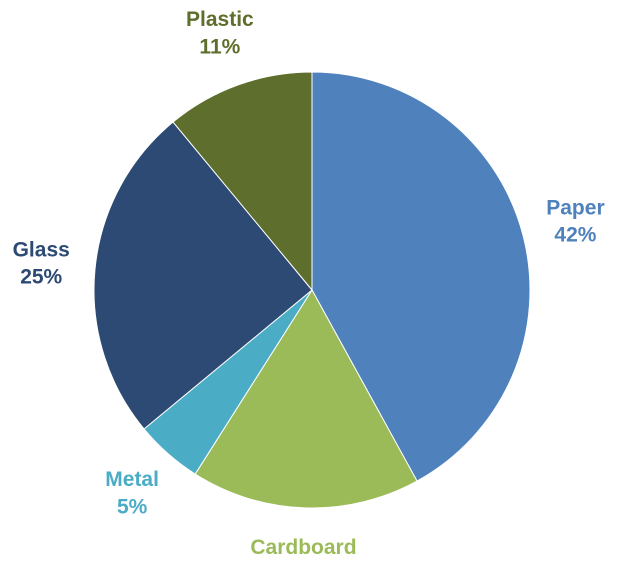 This screenshot has width=633, height=565. What do you see at coordinates (41, 277) in the screenshot?
I see `pie-label-value: 25%` at bounding box center [41, 277].